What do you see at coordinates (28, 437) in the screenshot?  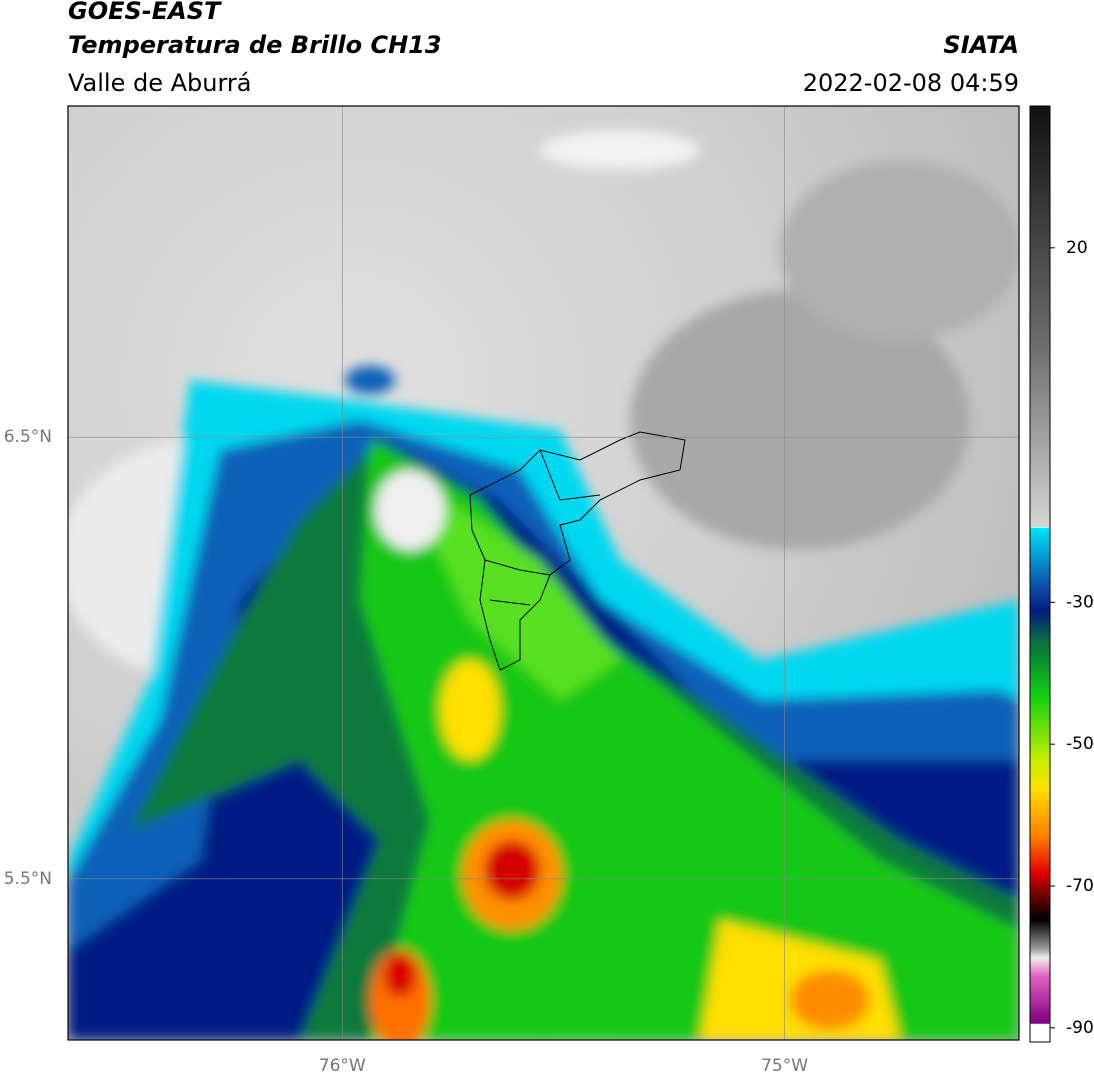 I see `y-tick-label: 6.5°N` at bounding box center [28, 437].